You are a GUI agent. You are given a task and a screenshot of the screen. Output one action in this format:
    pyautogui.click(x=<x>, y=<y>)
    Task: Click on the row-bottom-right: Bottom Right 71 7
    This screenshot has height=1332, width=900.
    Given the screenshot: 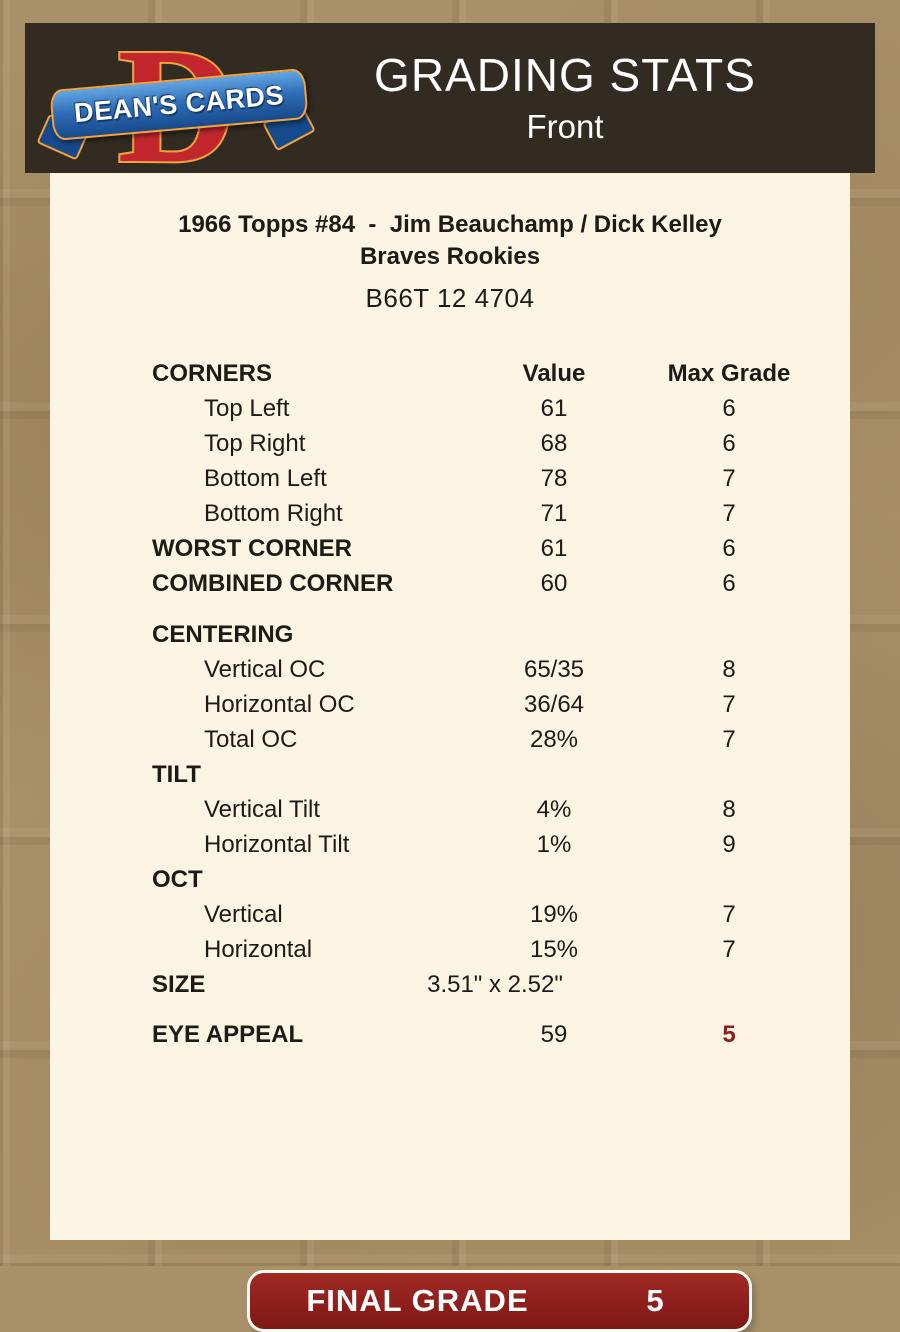 What is the action you would take?
    pyautogui.click(x=470, y=513)
    